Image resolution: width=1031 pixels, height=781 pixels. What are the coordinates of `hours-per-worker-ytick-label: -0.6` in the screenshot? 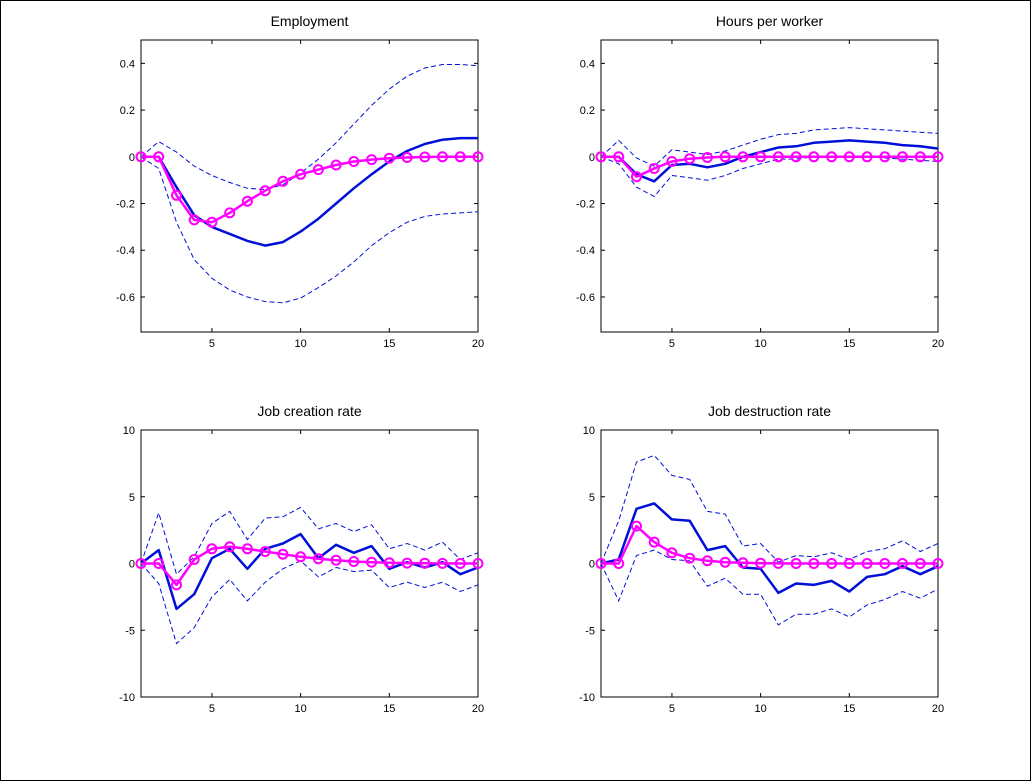 It's located at (585, 298).